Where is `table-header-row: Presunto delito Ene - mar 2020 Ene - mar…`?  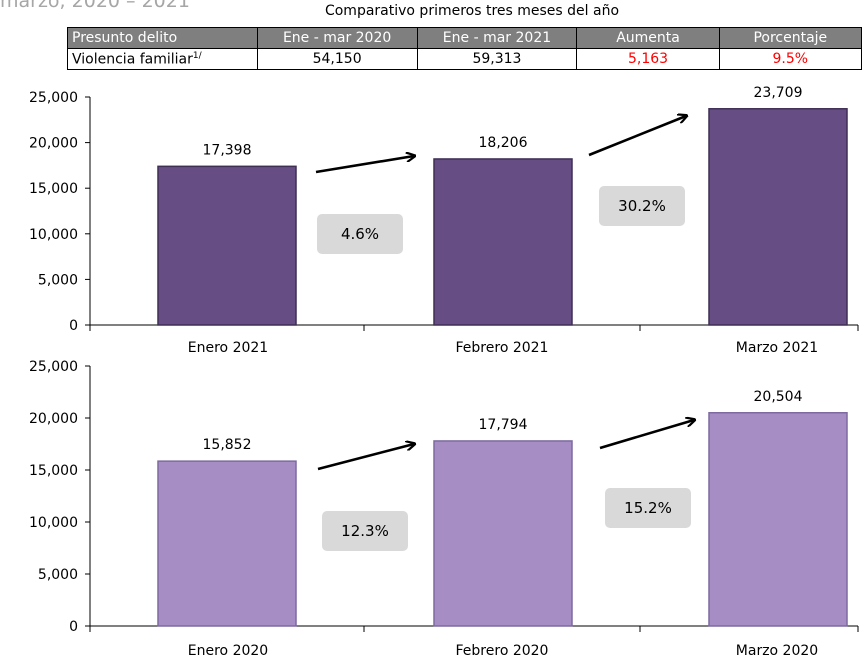
table-header-row: Presunto delito Ene - mar 2020 Ene - mar… is located at coordinates (464, 38).